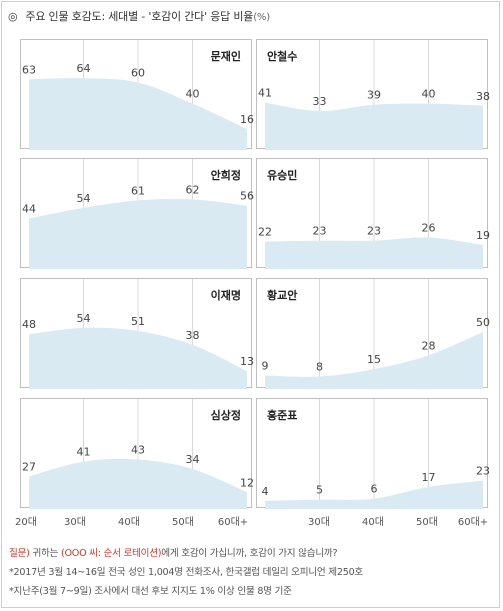  I want to click on data-label: 26, so click(429, 227).